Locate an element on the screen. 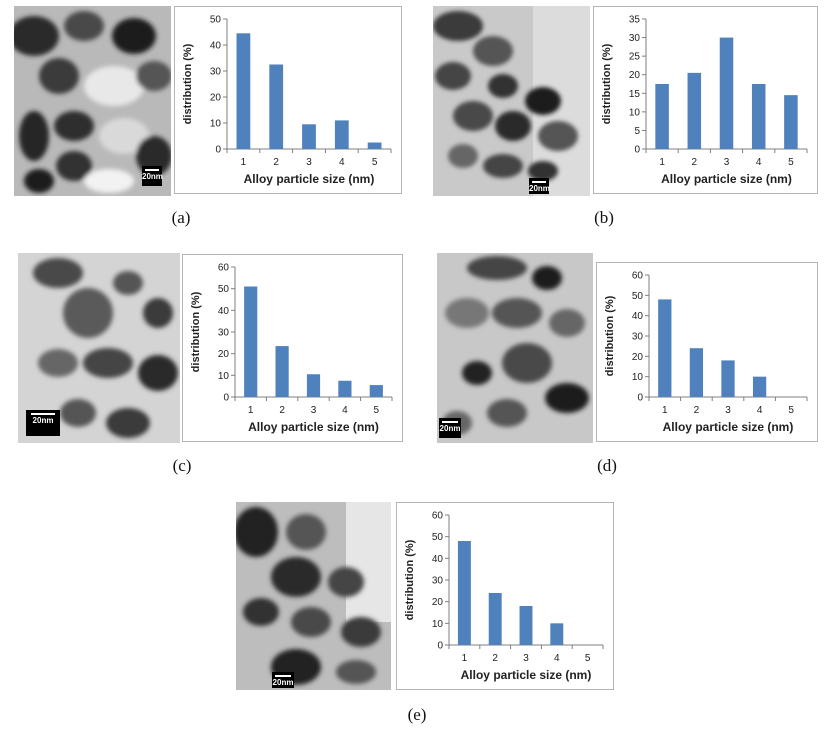 The width and height of the screenshot is (832, 735). caption-c: (c) is located at coordinates (182, 465).